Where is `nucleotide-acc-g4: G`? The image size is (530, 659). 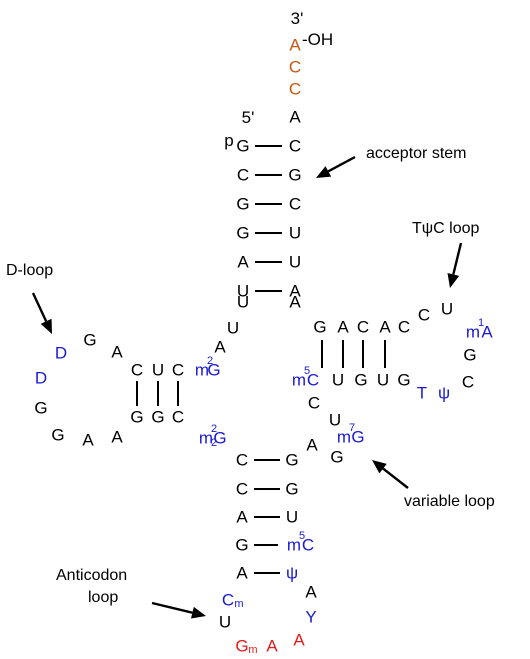
nucleotide-acc-g4: G is located at coordinates (242, 233).